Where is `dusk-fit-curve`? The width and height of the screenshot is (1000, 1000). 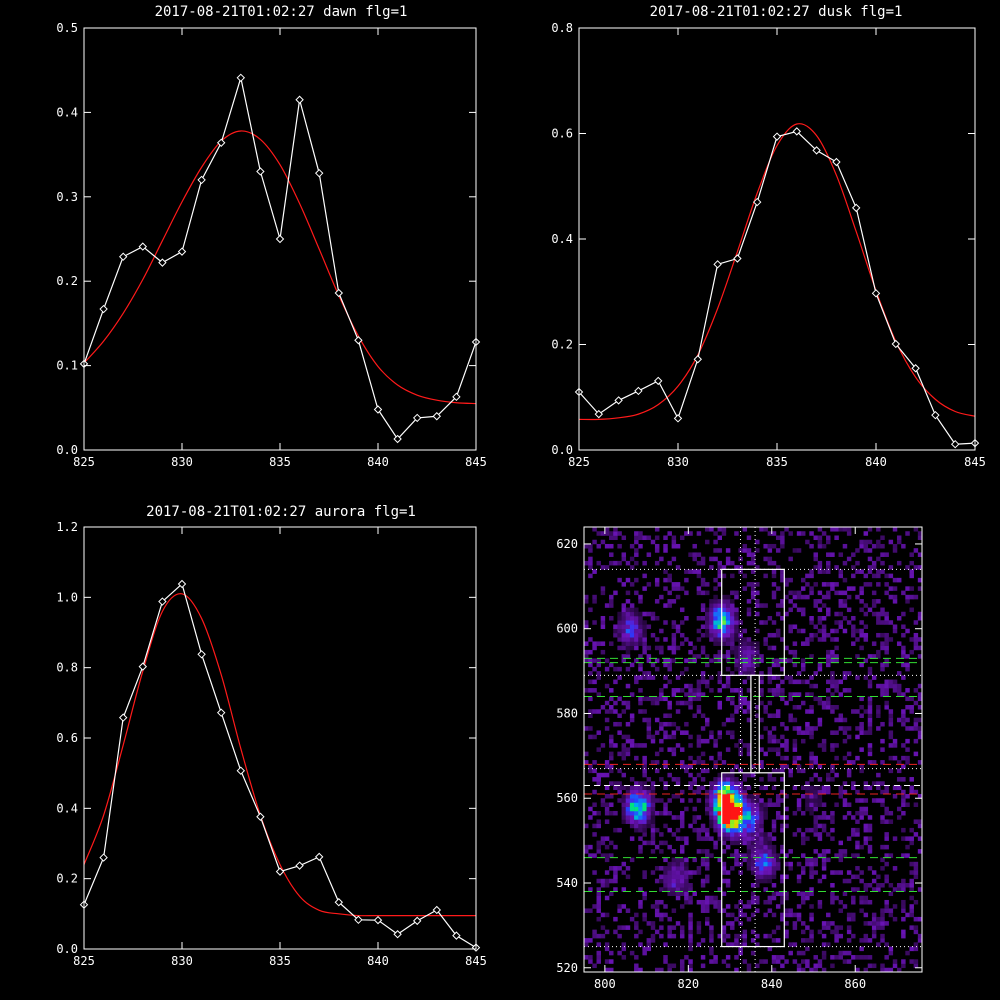
dusk-fit-curve is located at coordinates (777, 272).